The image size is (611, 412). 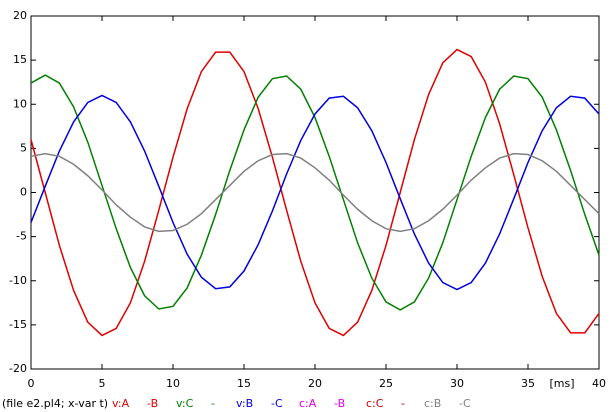 What do you see at coordinates (528, 383) in the screenshot?
I see `x-tick-label: 35` at bounding box center [528, 383].